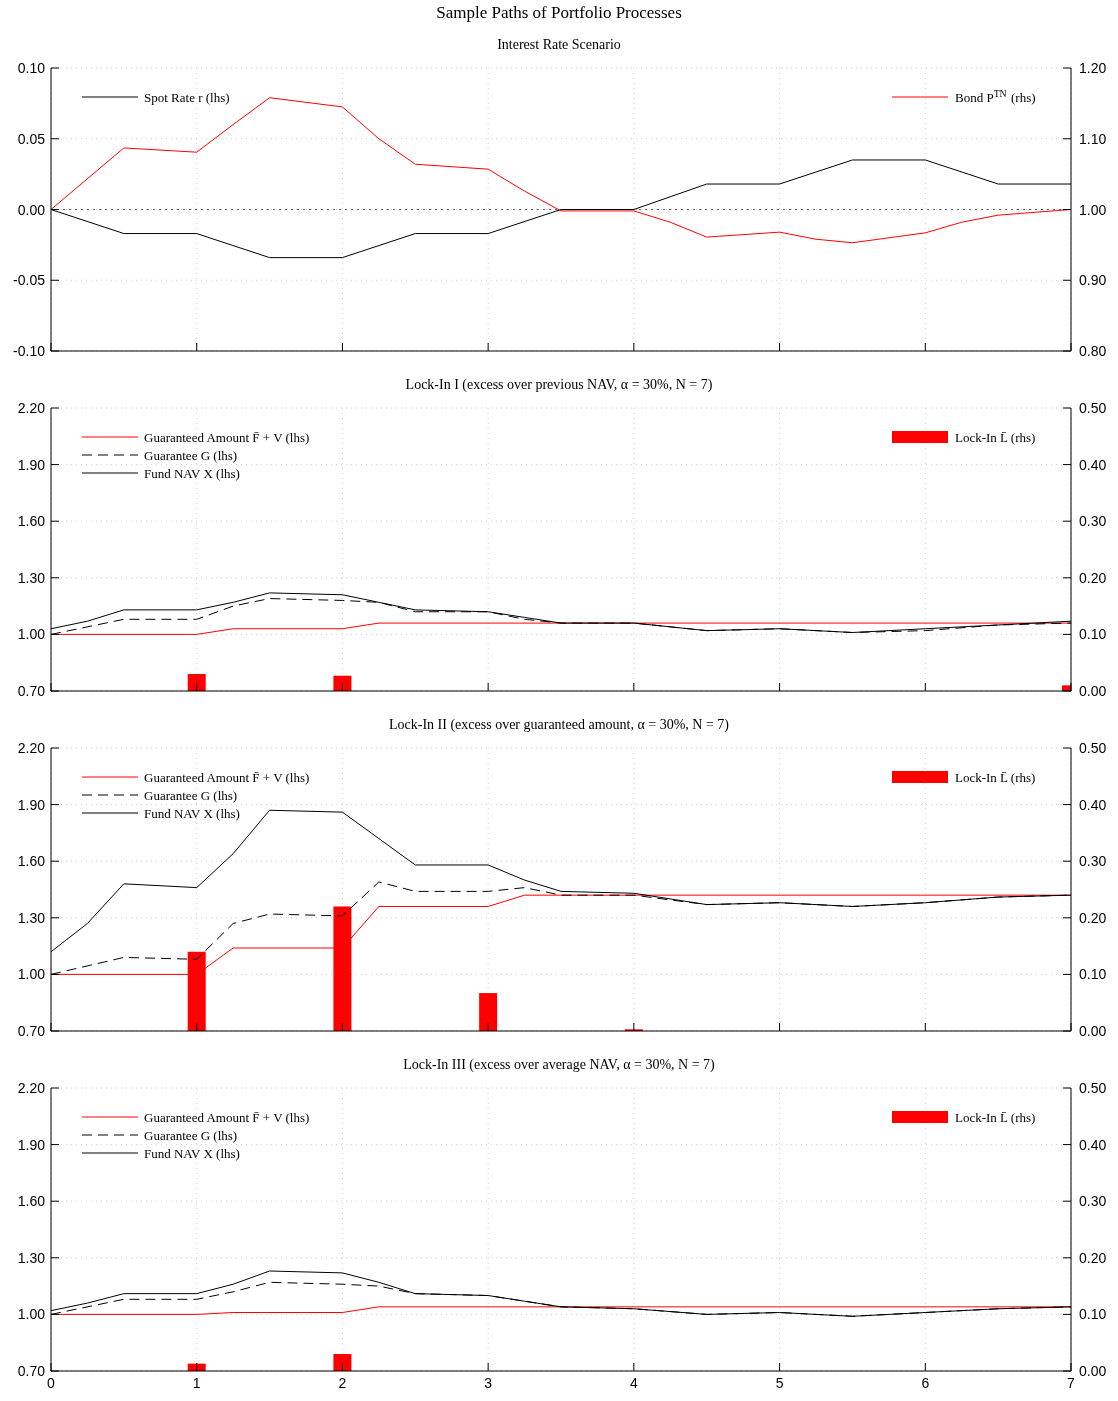 The height and width of the screenshot is (1401, 1118). What do you see at coordinates (559, 12) in the screenshot?
I see `chart-title: Sample Paths of Portfolio Processes` at bounding box center [559, 12].